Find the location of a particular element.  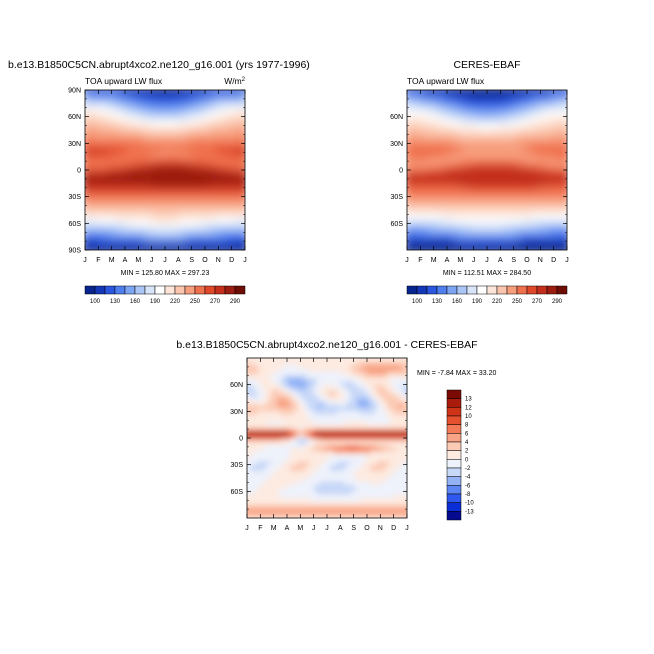

panel-title: CERES-EBAF is located at coordinates (486, 65).